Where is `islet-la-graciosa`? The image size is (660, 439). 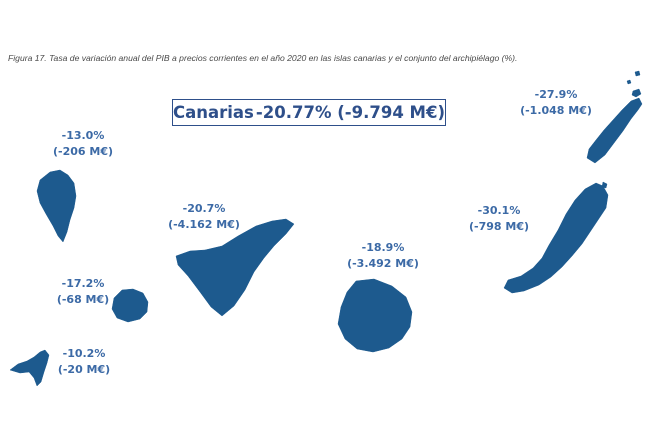
islet-la-graciosa is located at coordinates (636, 93).